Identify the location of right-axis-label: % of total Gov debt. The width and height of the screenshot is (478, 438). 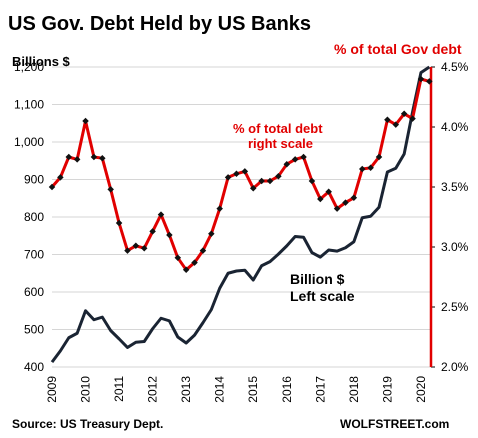
(398, 49).